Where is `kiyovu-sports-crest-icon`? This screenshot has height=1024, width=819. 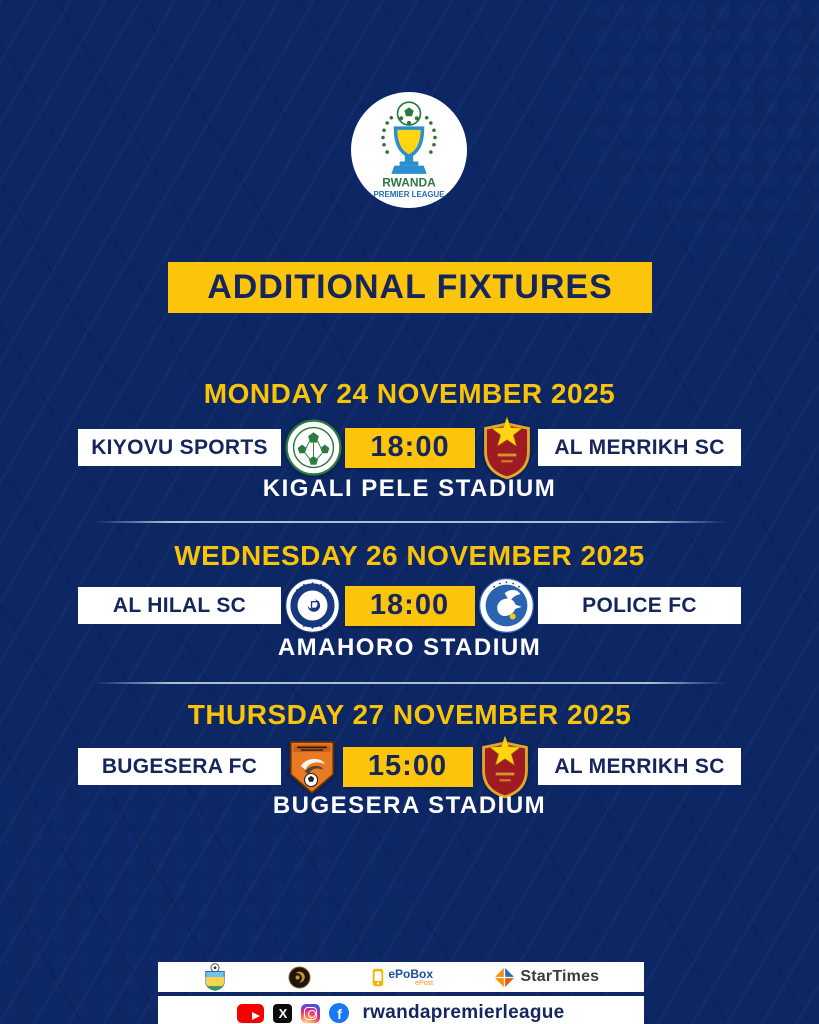 kiyovu-sports-crest-icon is located at coordinates (313, 447).